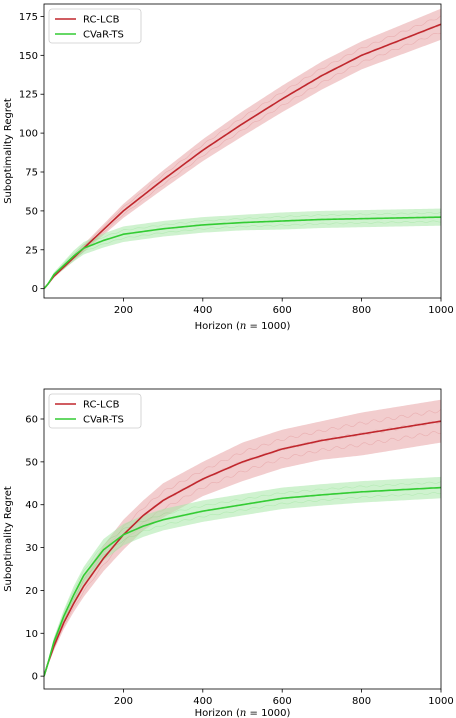 The image size is (456, 718). Describe the element at coordinates (31, 634) in the screenshot. I see `y-tick-label: 10` at that location.